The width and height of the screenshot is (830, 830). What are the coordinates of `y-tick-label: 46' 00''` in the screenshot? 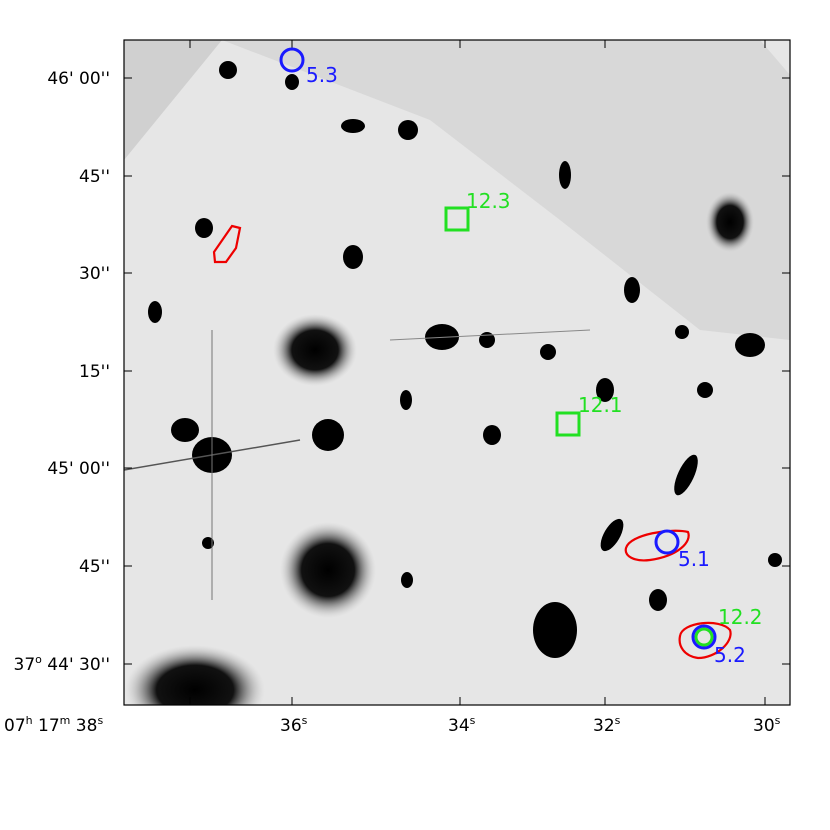 It's located at (78, 79).